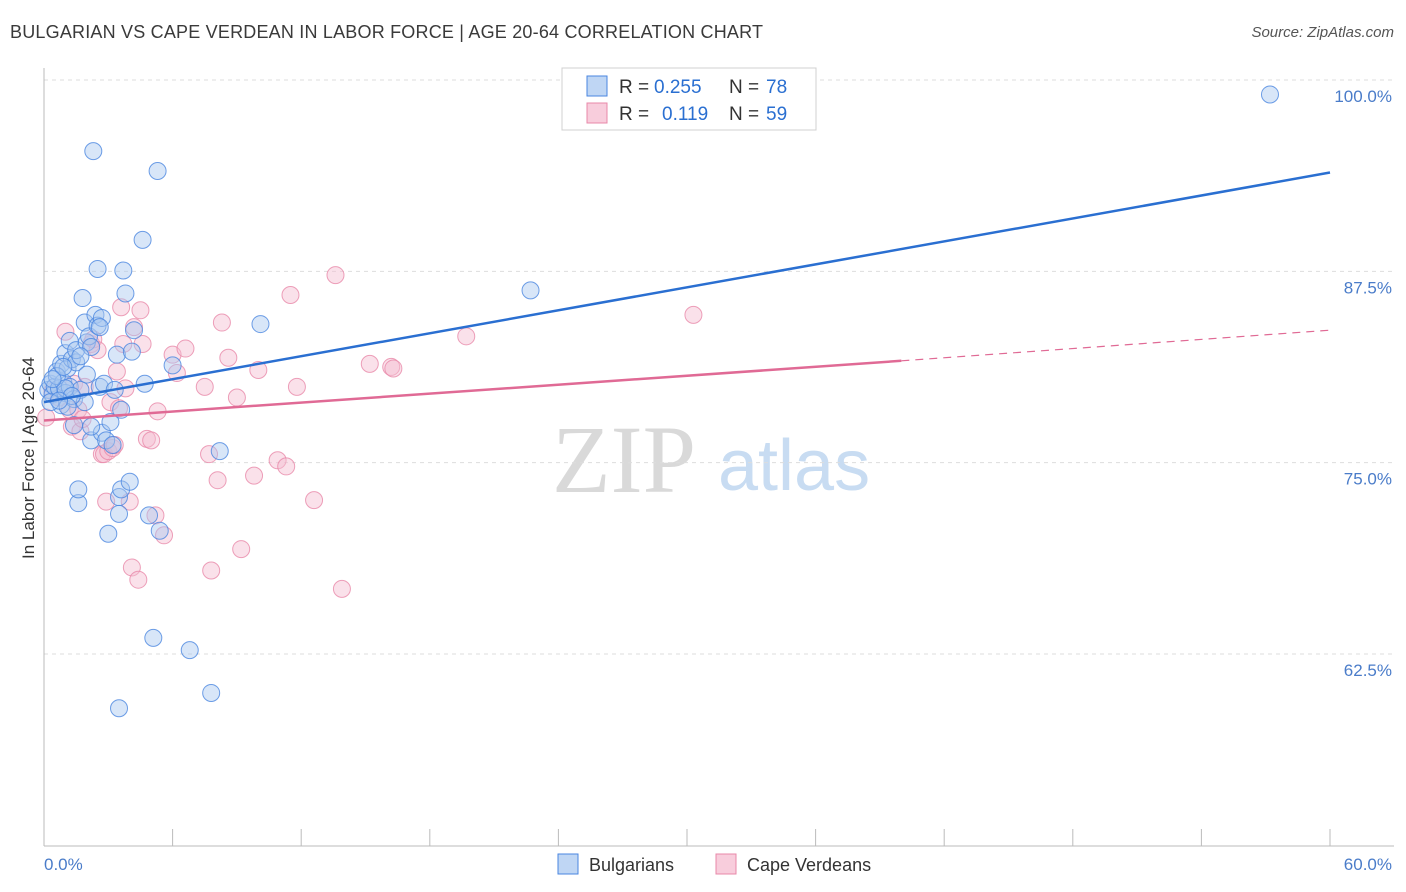 The image size is (1406, 892). I want to click on legend-r-value-blue: 0.255, so click(678, 87).